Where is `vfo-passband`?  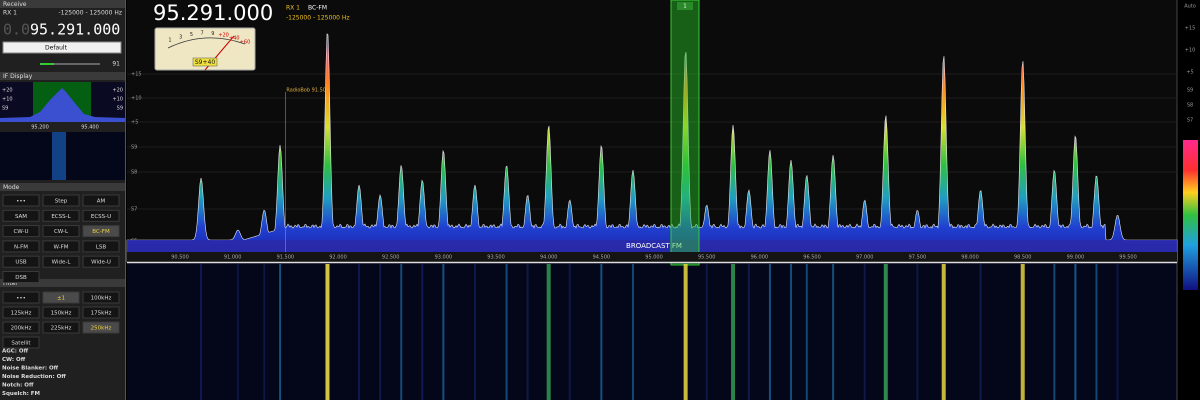 vfo-passband is located at coordinates (685, 133).